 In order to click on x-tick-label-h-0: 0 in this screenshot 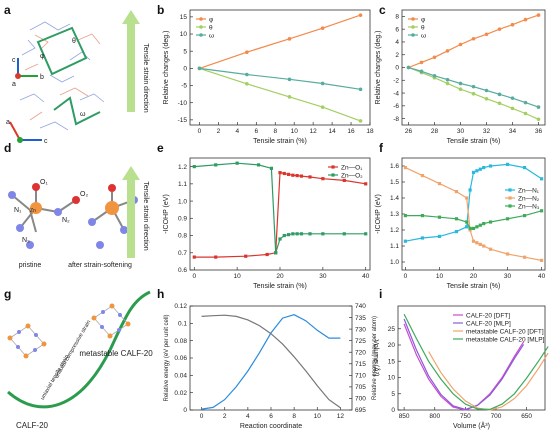, I will do `click(202, 416)`.